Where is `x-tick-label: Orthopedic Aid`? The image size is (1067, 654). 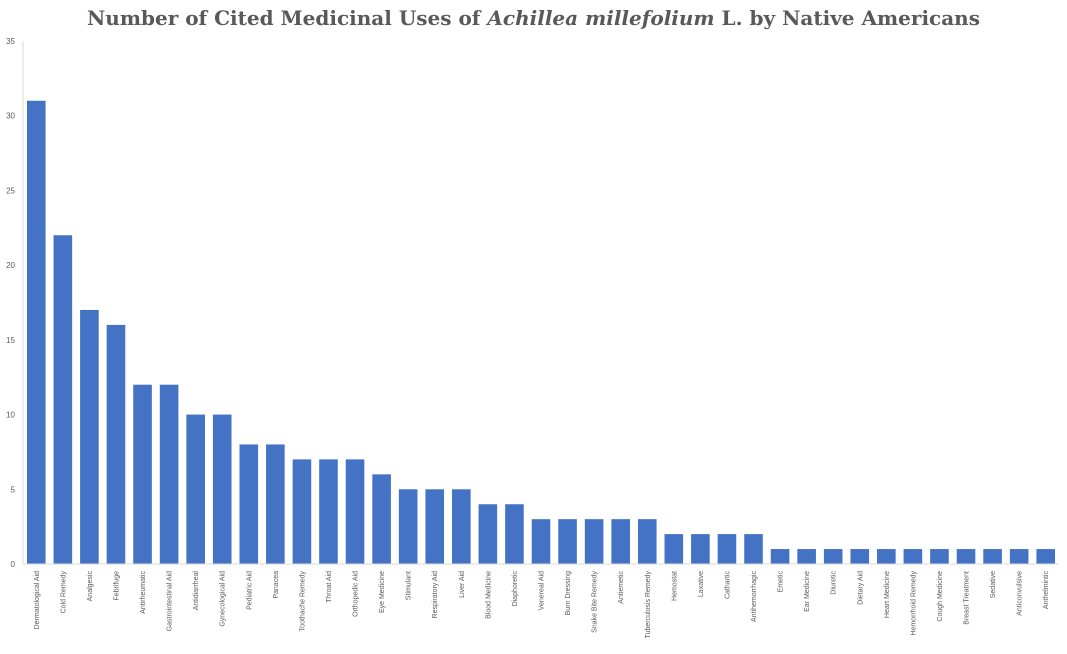
x-tick-label: Orthopedic Aid is located at coordinates (356, 594).